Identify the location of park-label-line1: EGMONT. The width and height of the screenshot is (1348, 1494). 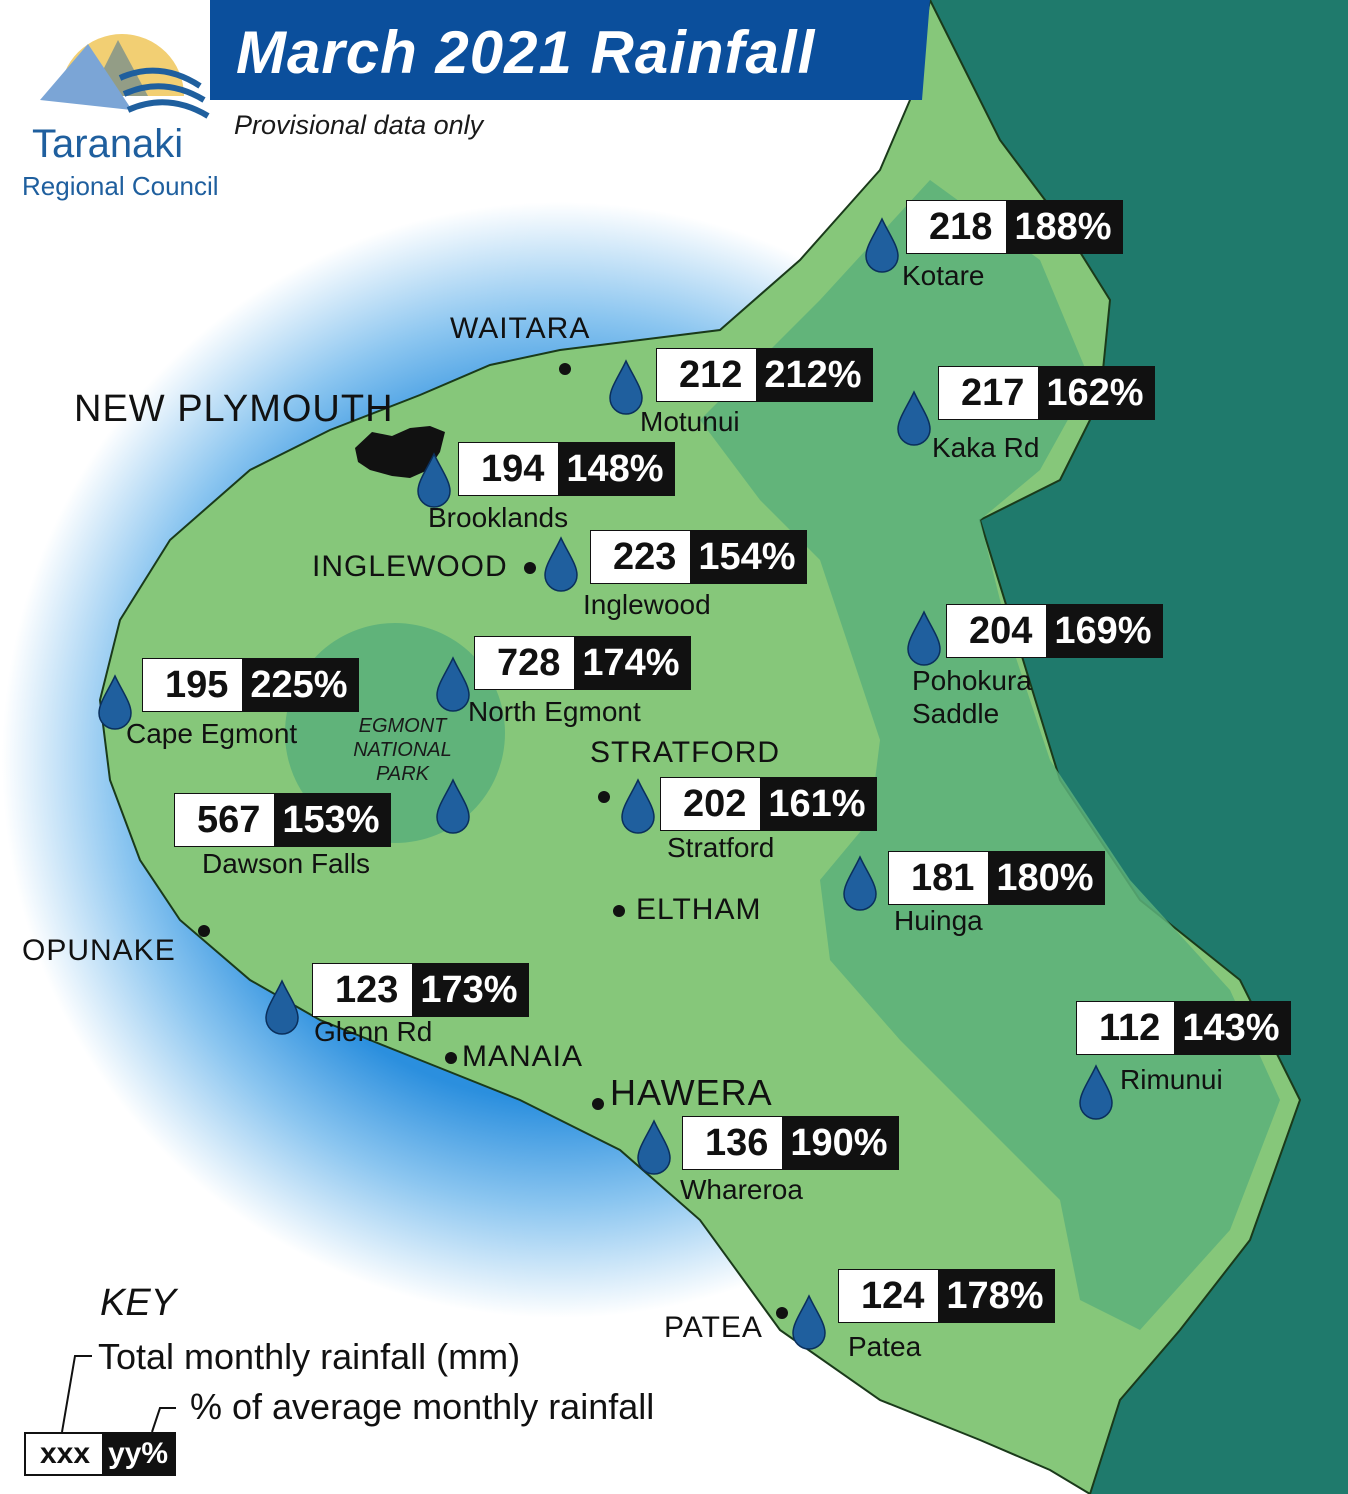
(402, 726).